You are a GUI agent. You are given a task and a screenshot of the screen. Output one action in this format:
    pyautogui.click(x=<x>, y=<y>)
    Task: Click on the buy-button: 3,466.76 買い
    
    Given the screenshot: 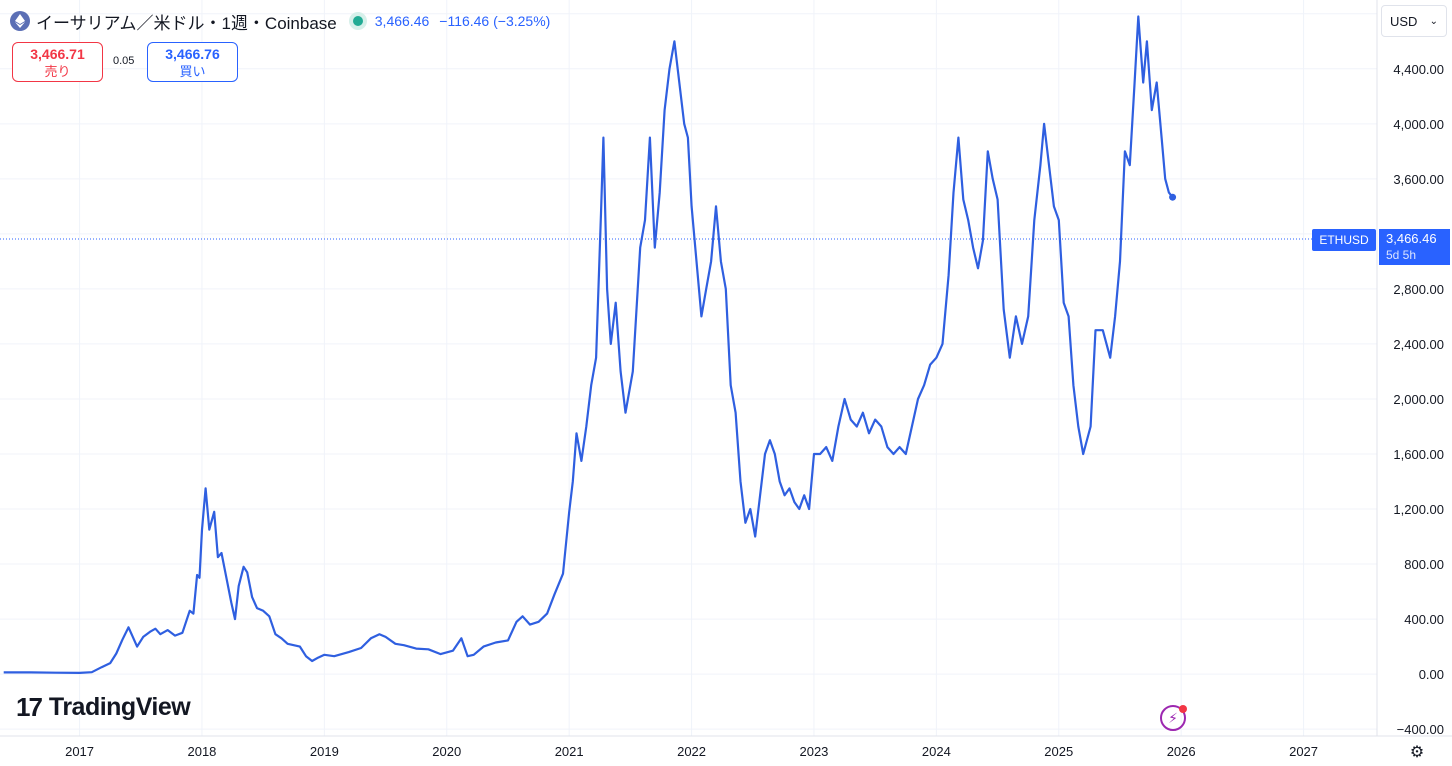 What is the action you would take?
    pyautogui.click(x=192, y=62)
    